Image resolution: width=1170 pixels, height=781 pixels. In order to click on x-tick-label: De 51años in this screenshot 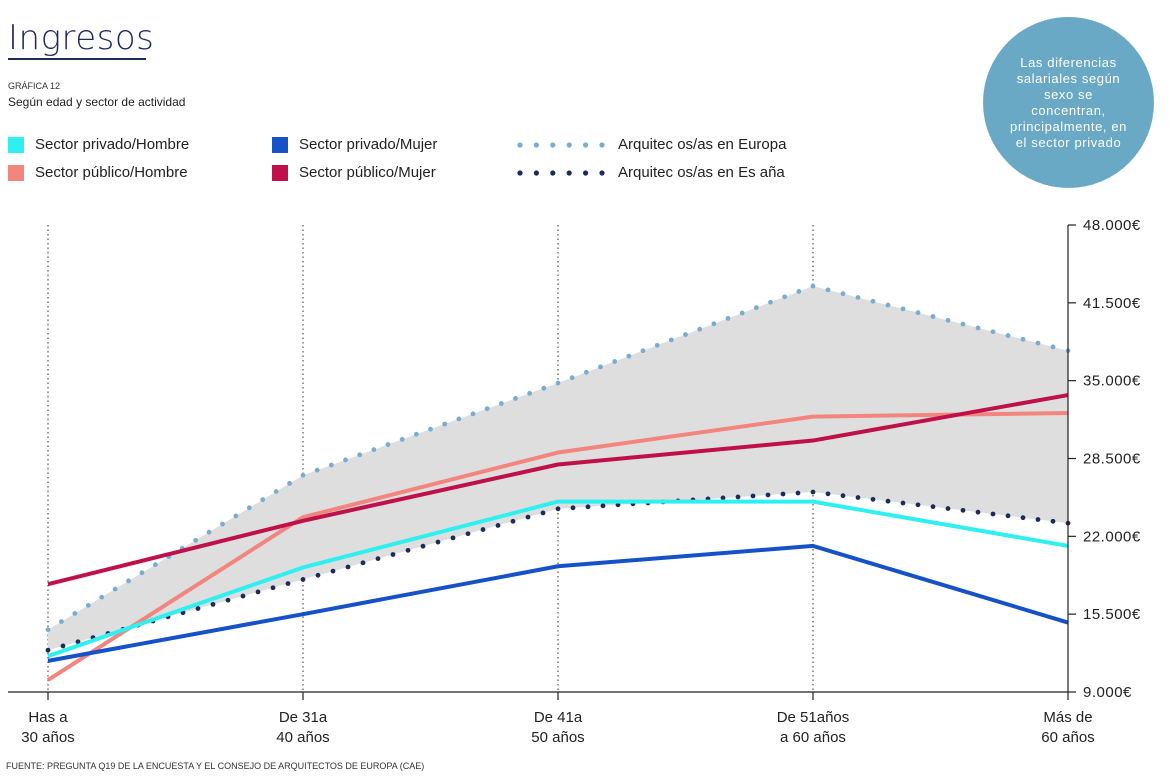, I will do `click(813, 717)`.